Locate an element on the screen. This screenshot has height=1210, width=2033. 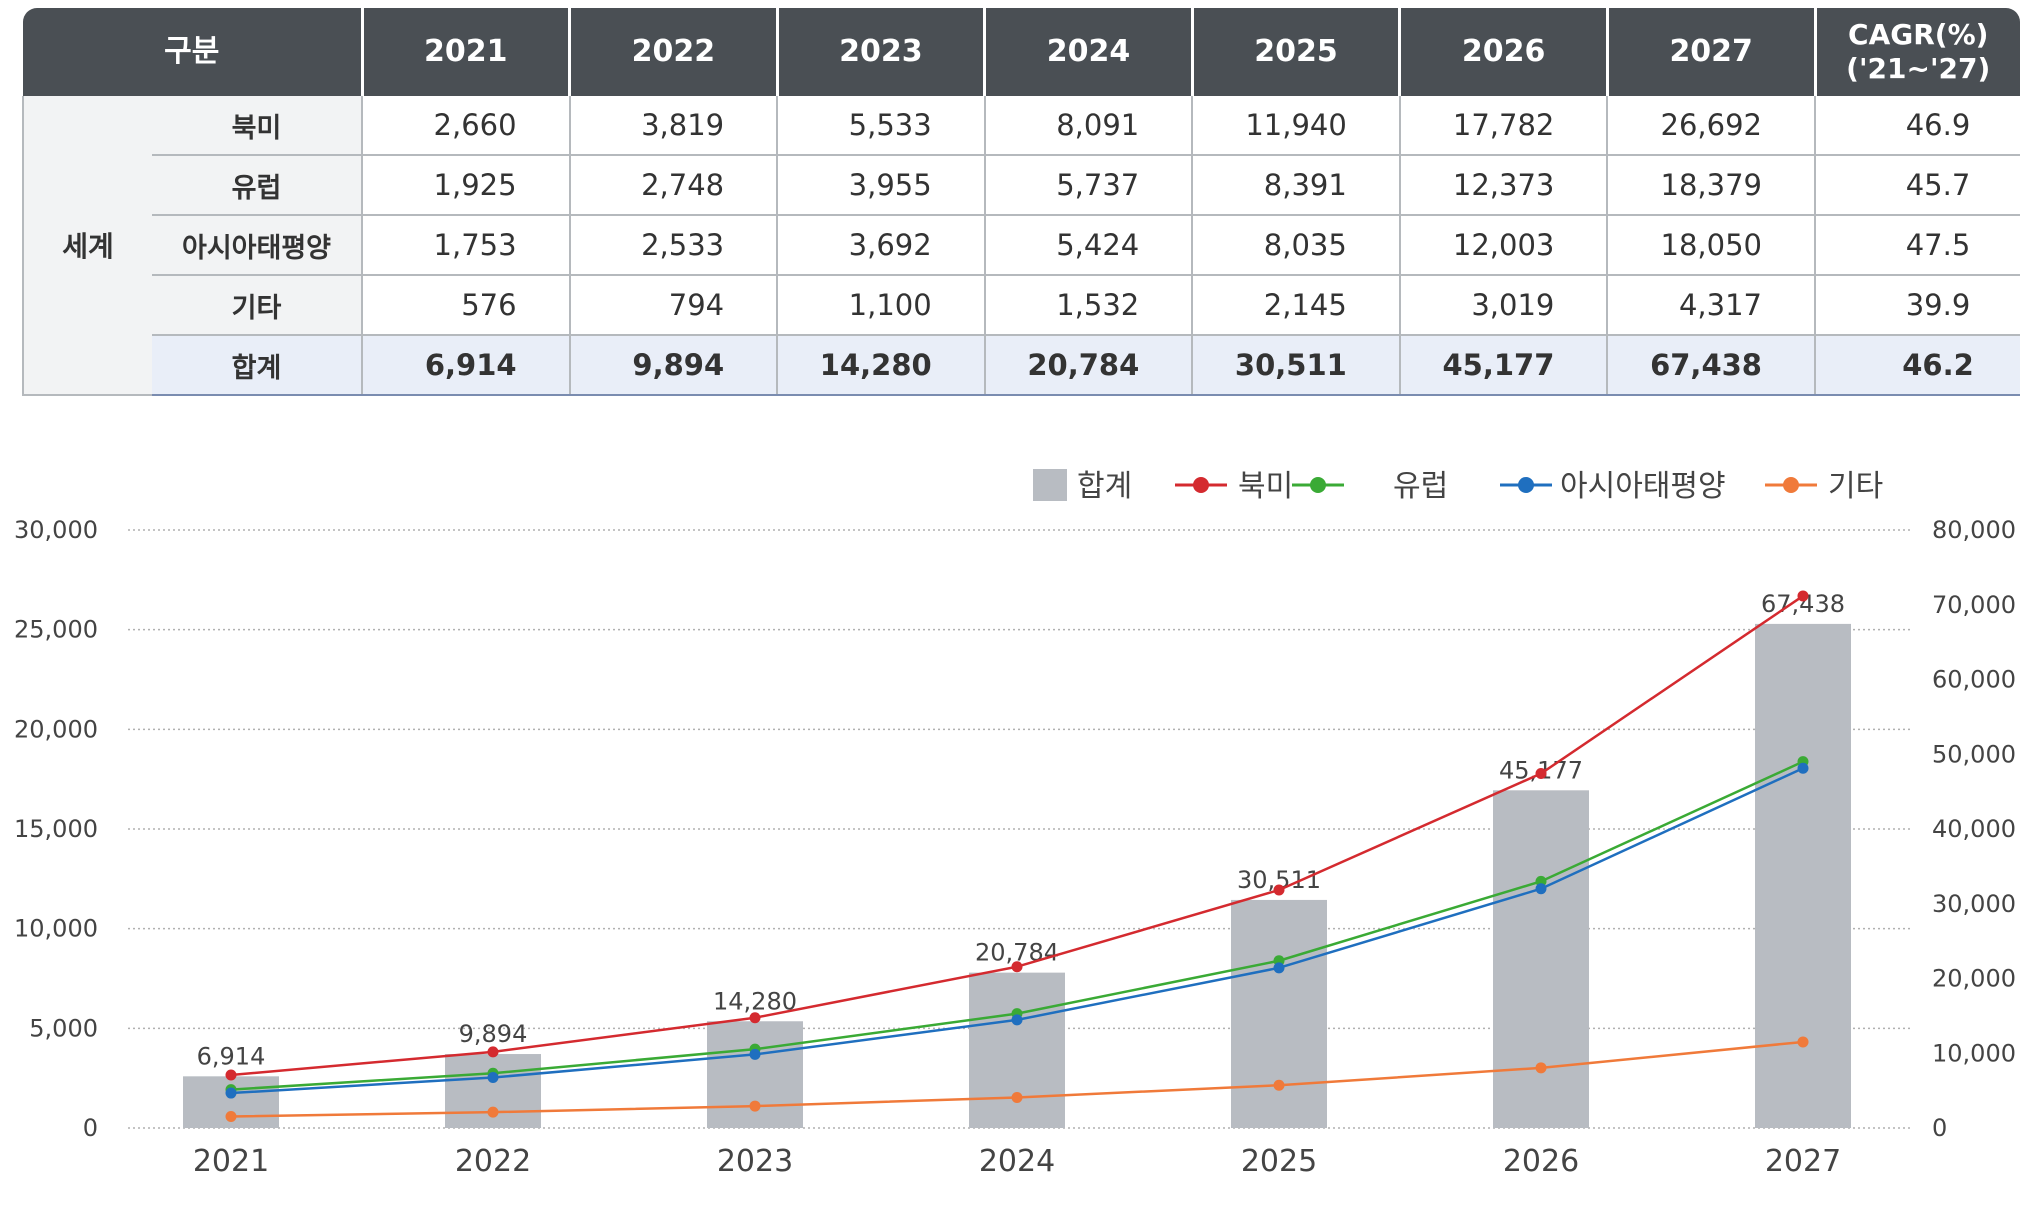
region-label: 합계 is located at coordinates (257, 365).